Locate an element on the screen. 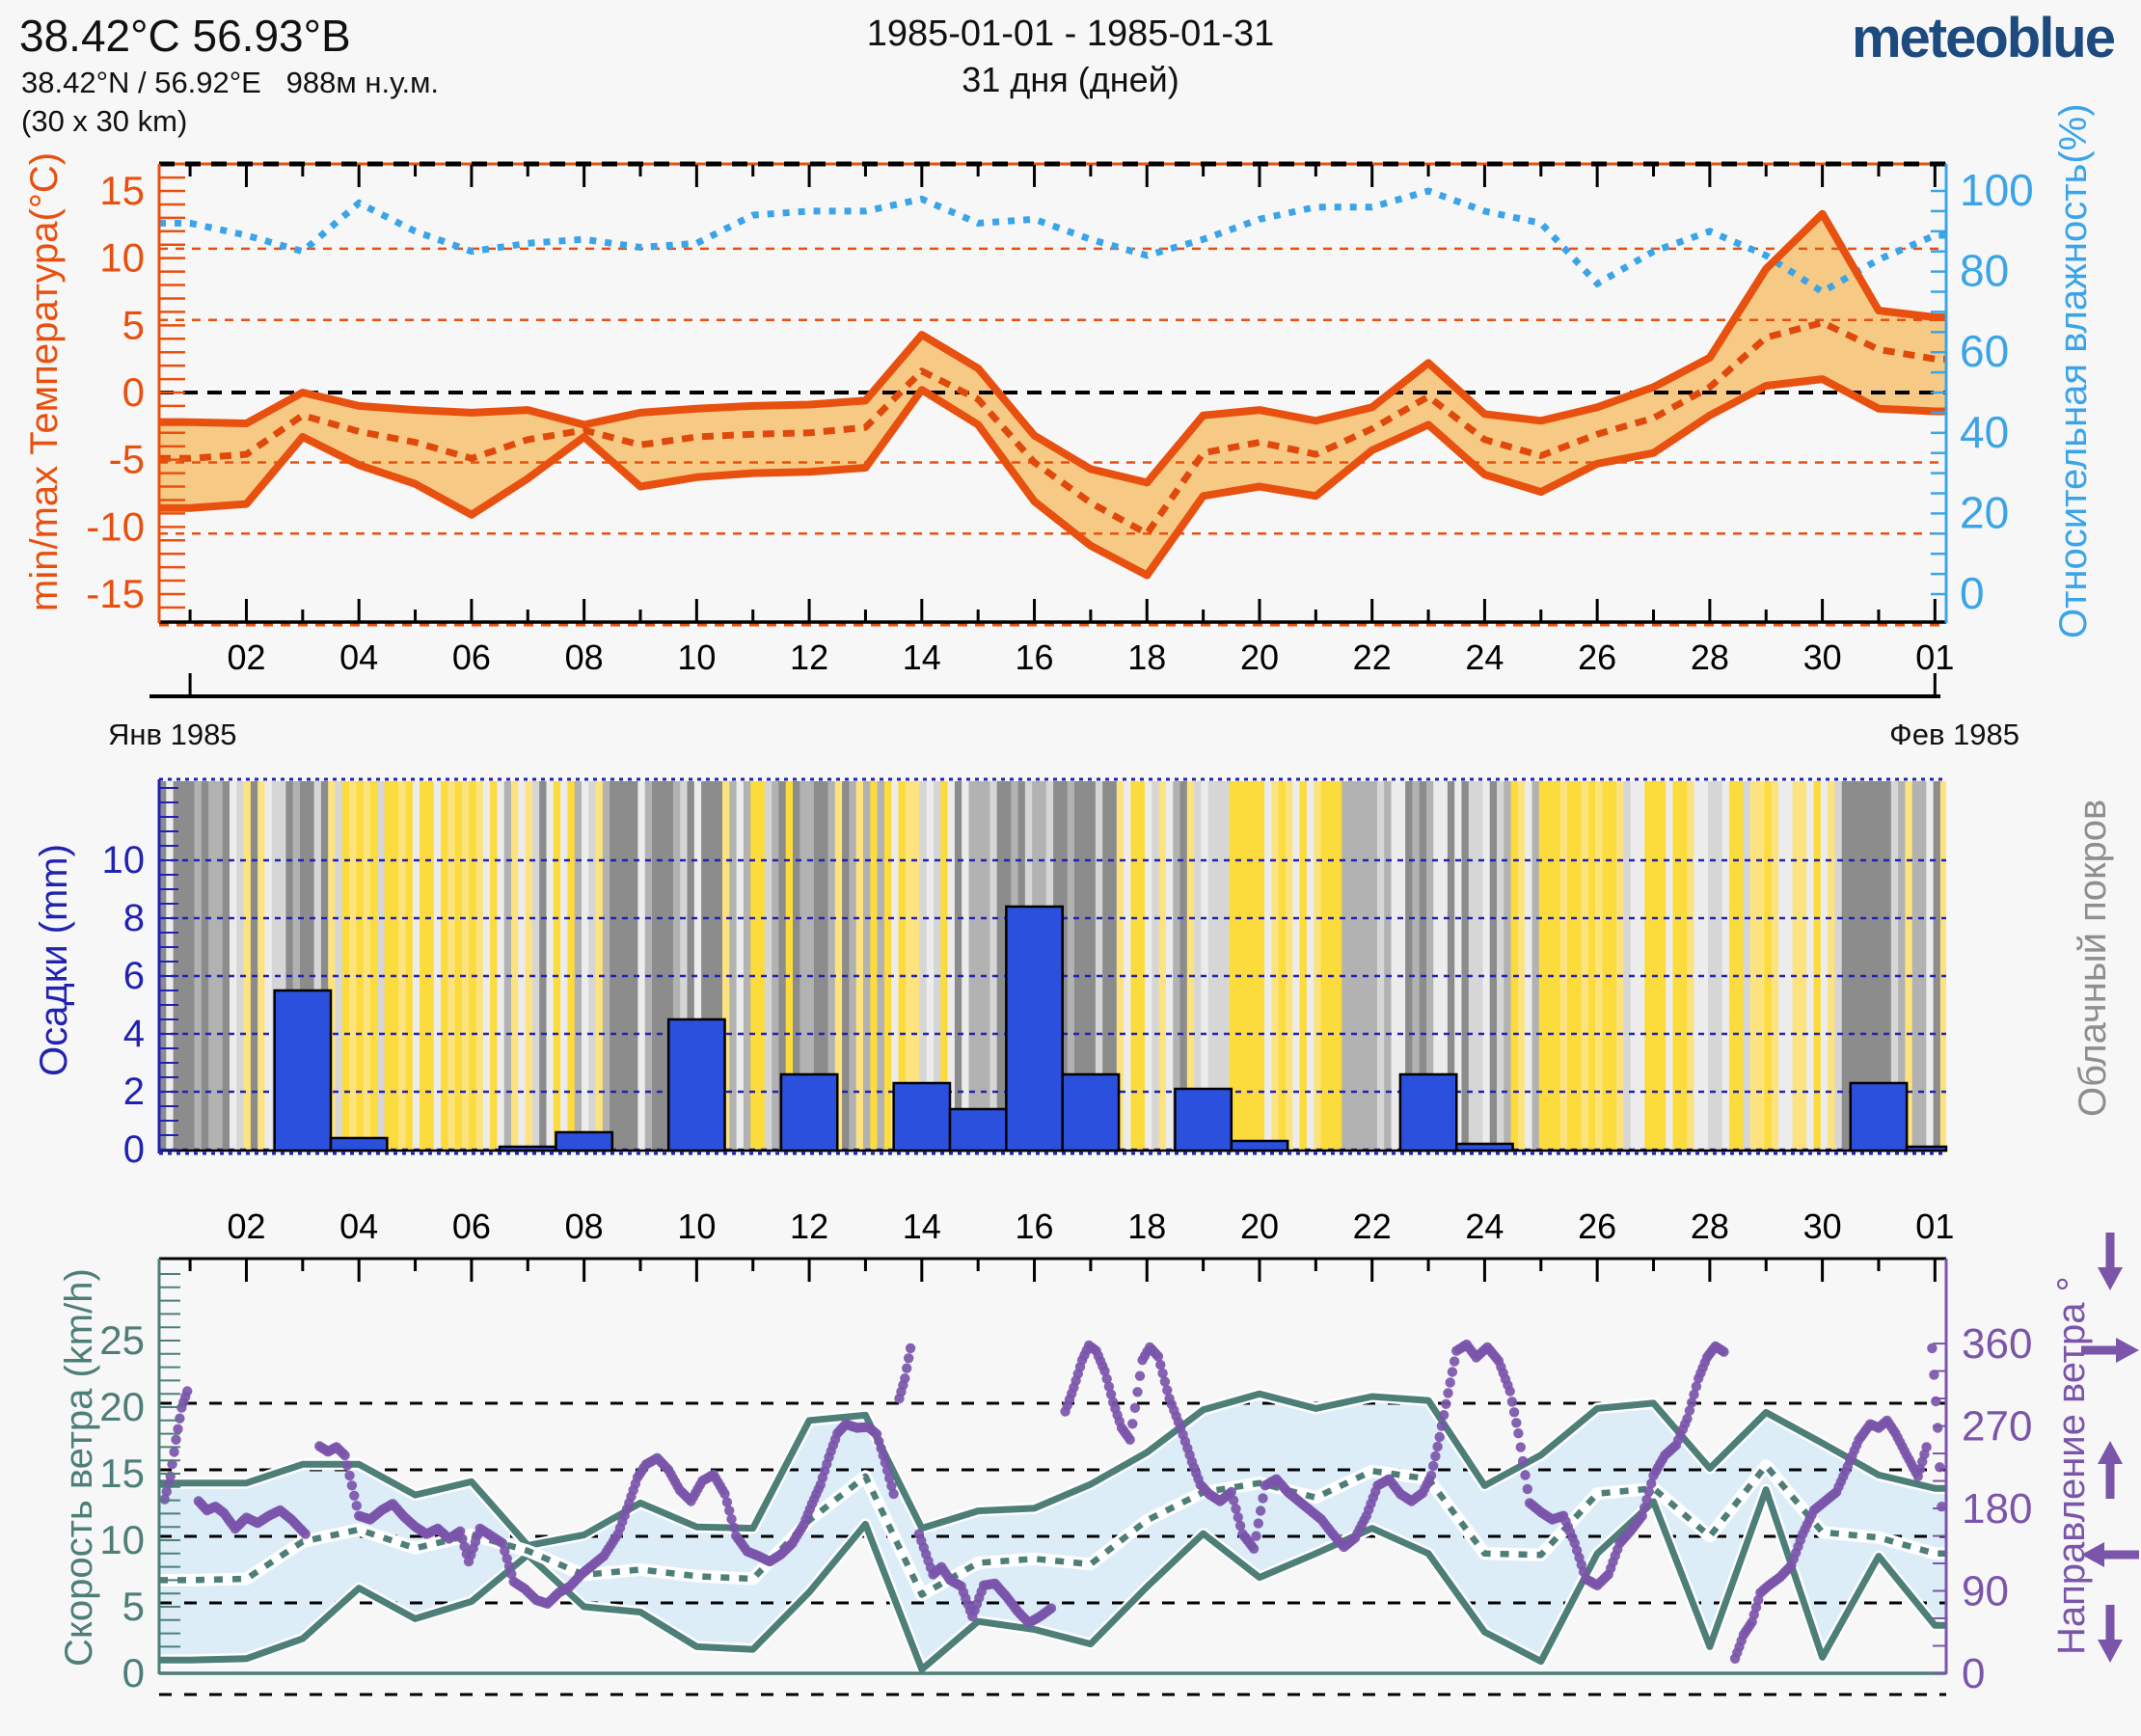  month-start-label: Янв 1985 is located at coordinates (173, 734).